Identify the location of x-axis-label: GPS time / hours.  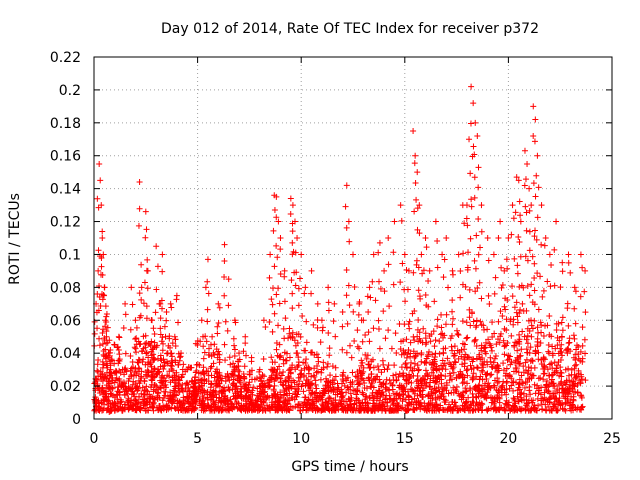
(349, 467).